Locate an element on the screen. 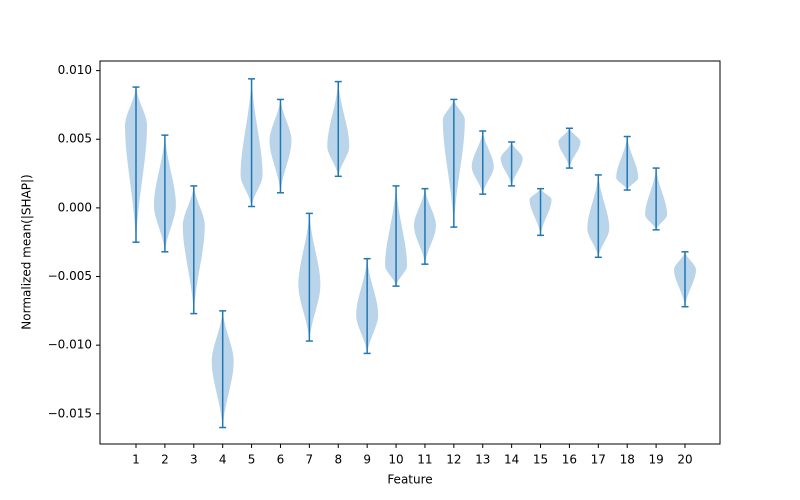  x-tick-label: 7 is located at coordinates (310, 460).